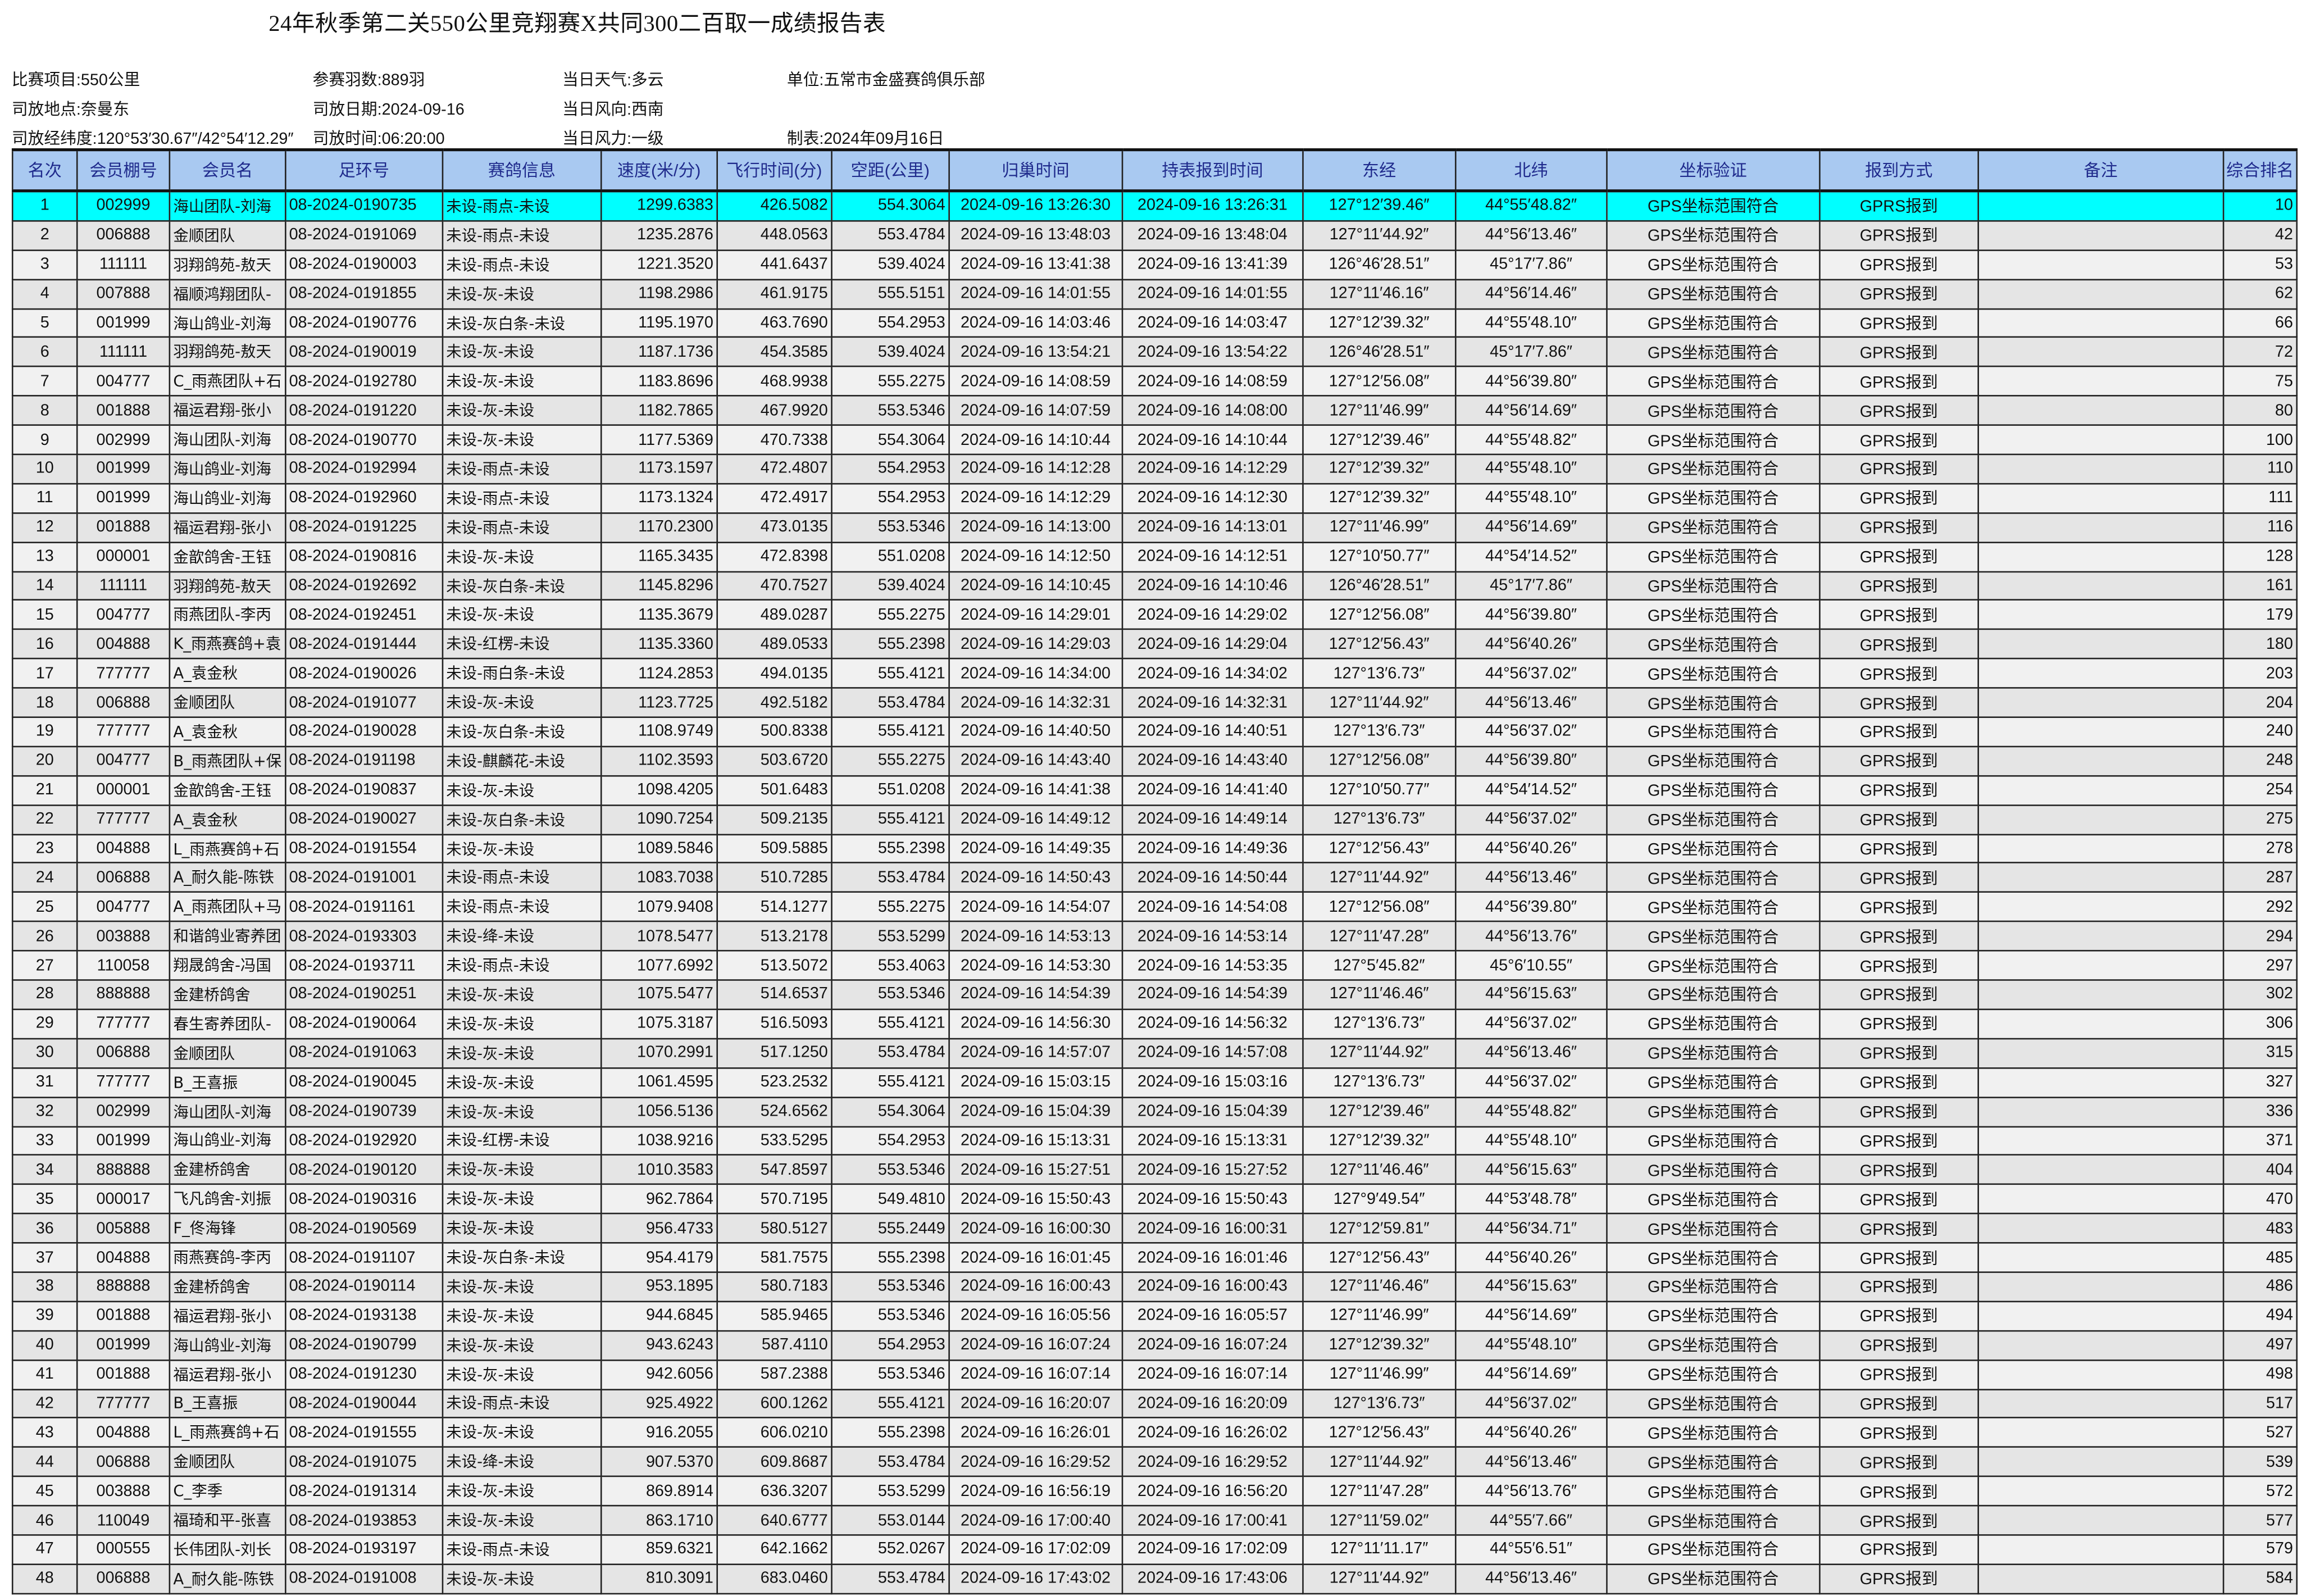 The image size is (2302, 1596). I want to click on cell-report-time: 2024-09-16 14:54:08, so click(1213, 907).